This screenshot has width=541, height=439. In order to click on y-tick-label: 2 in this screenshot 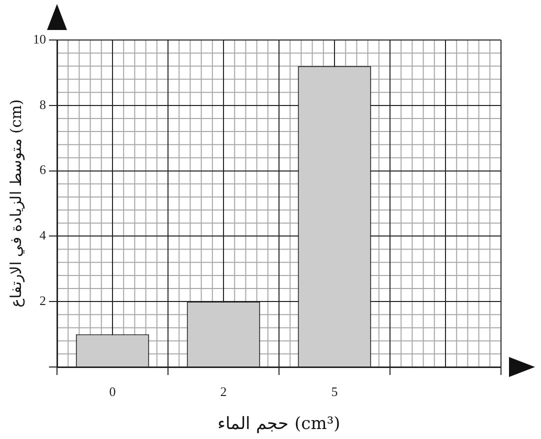, I will do `click(43, 300)`.